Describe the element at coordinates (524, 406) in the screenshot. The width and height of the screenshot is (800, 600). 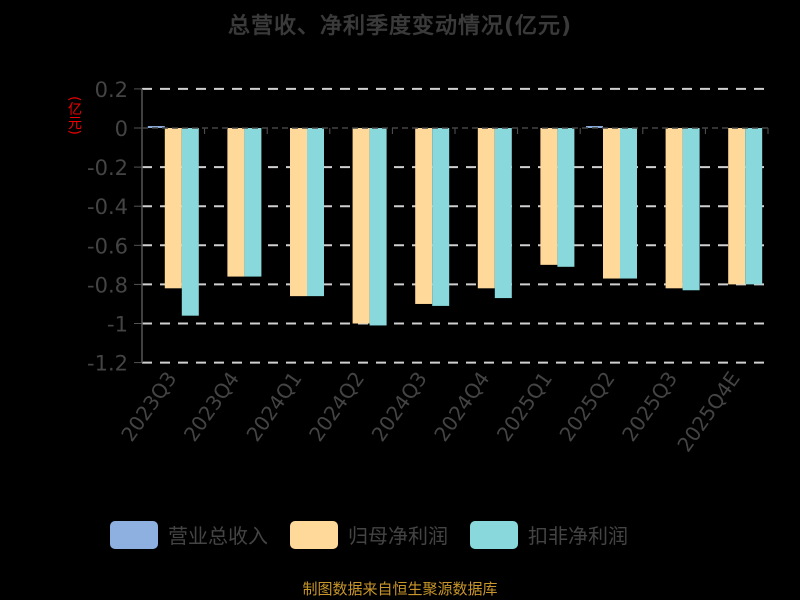
I see `x-tick-label: 2025Q1` at that location.